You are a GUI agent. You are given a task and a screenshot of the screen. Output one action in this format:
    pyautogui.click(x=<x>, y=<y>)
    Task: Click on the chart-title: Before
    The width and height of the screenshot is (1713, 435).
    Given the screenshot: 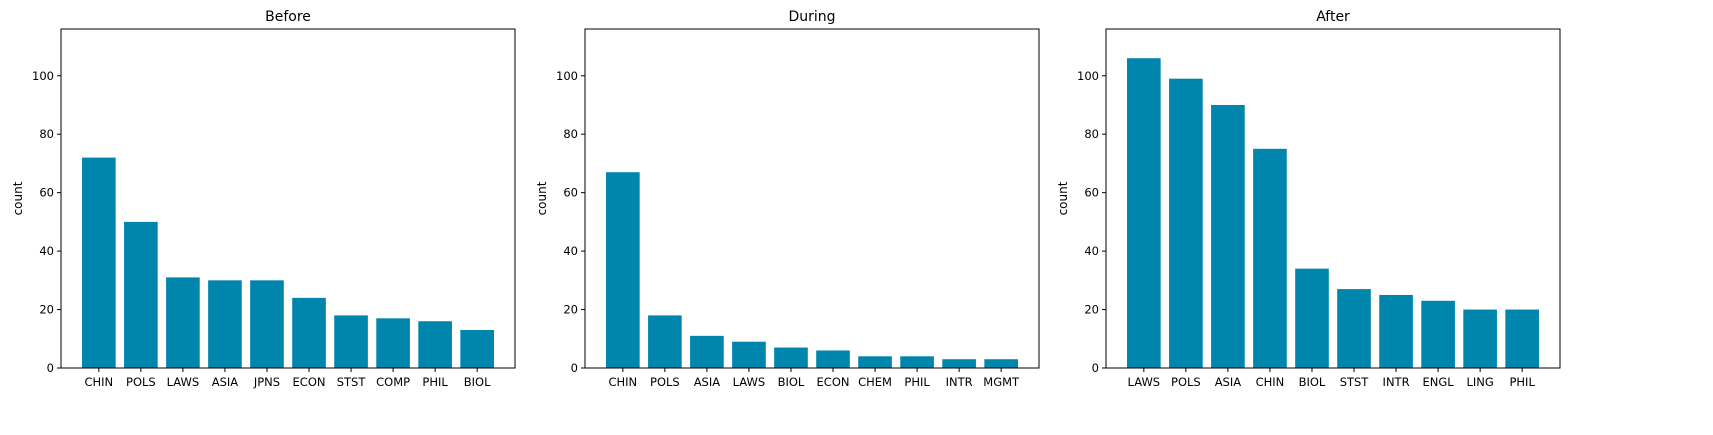 What is the action you would take?
    pyautogui.click(x=288, y=17)
    